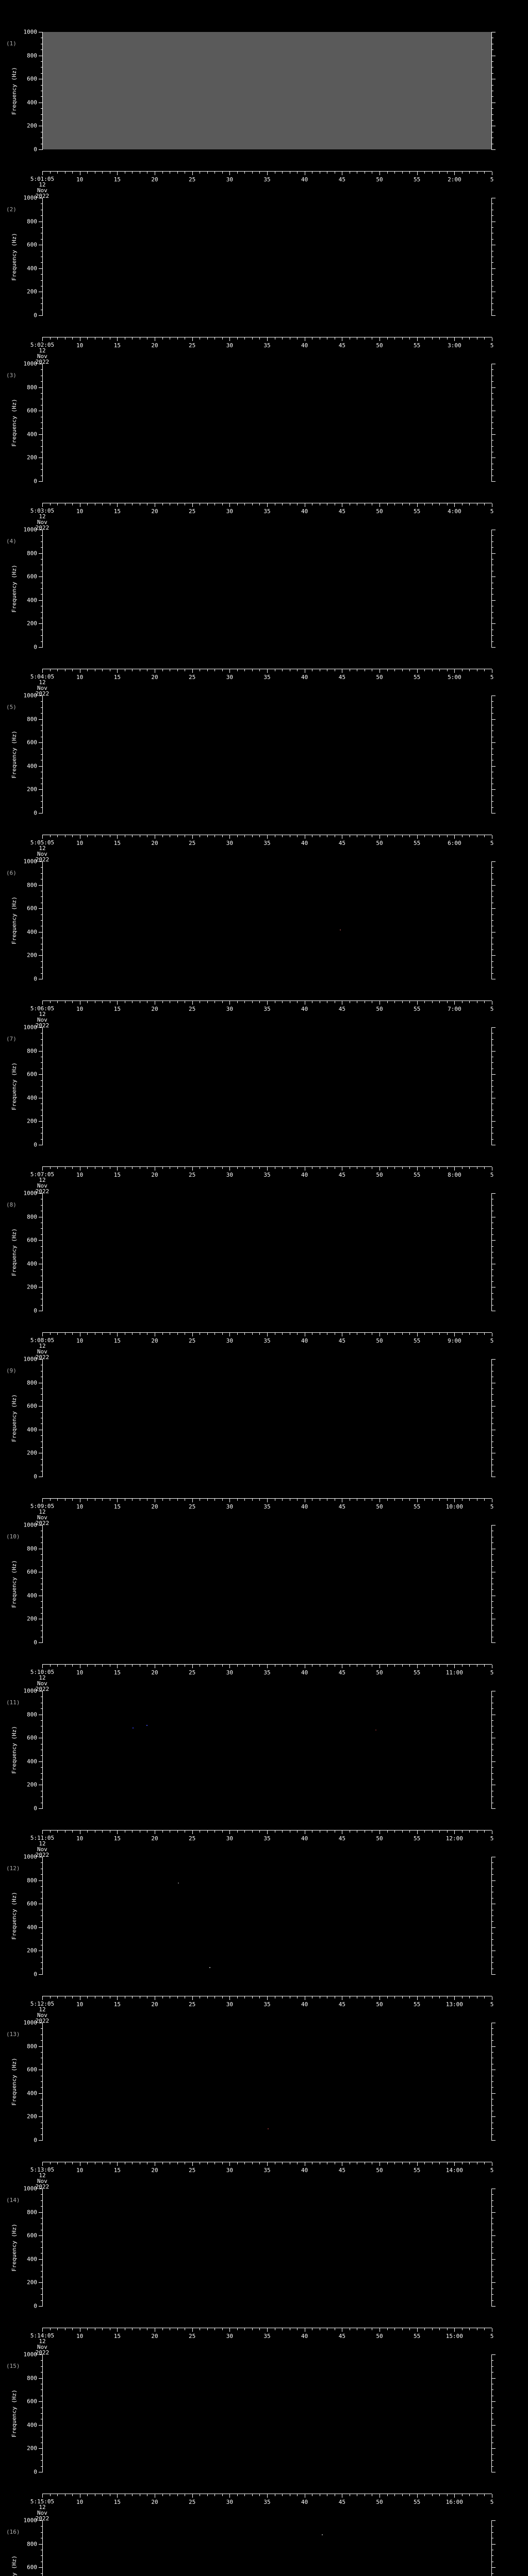  I want to click on panel-index-label: (6), so click(11, 873).